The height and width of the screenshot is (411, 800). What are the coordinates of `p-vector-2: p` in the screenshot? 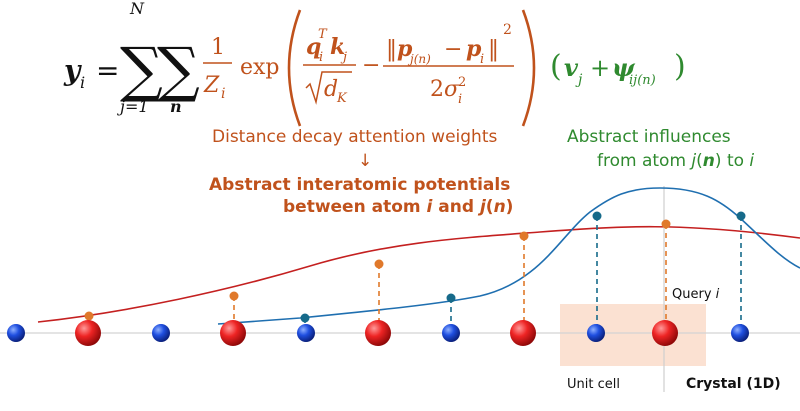 It's located at (474, 49).